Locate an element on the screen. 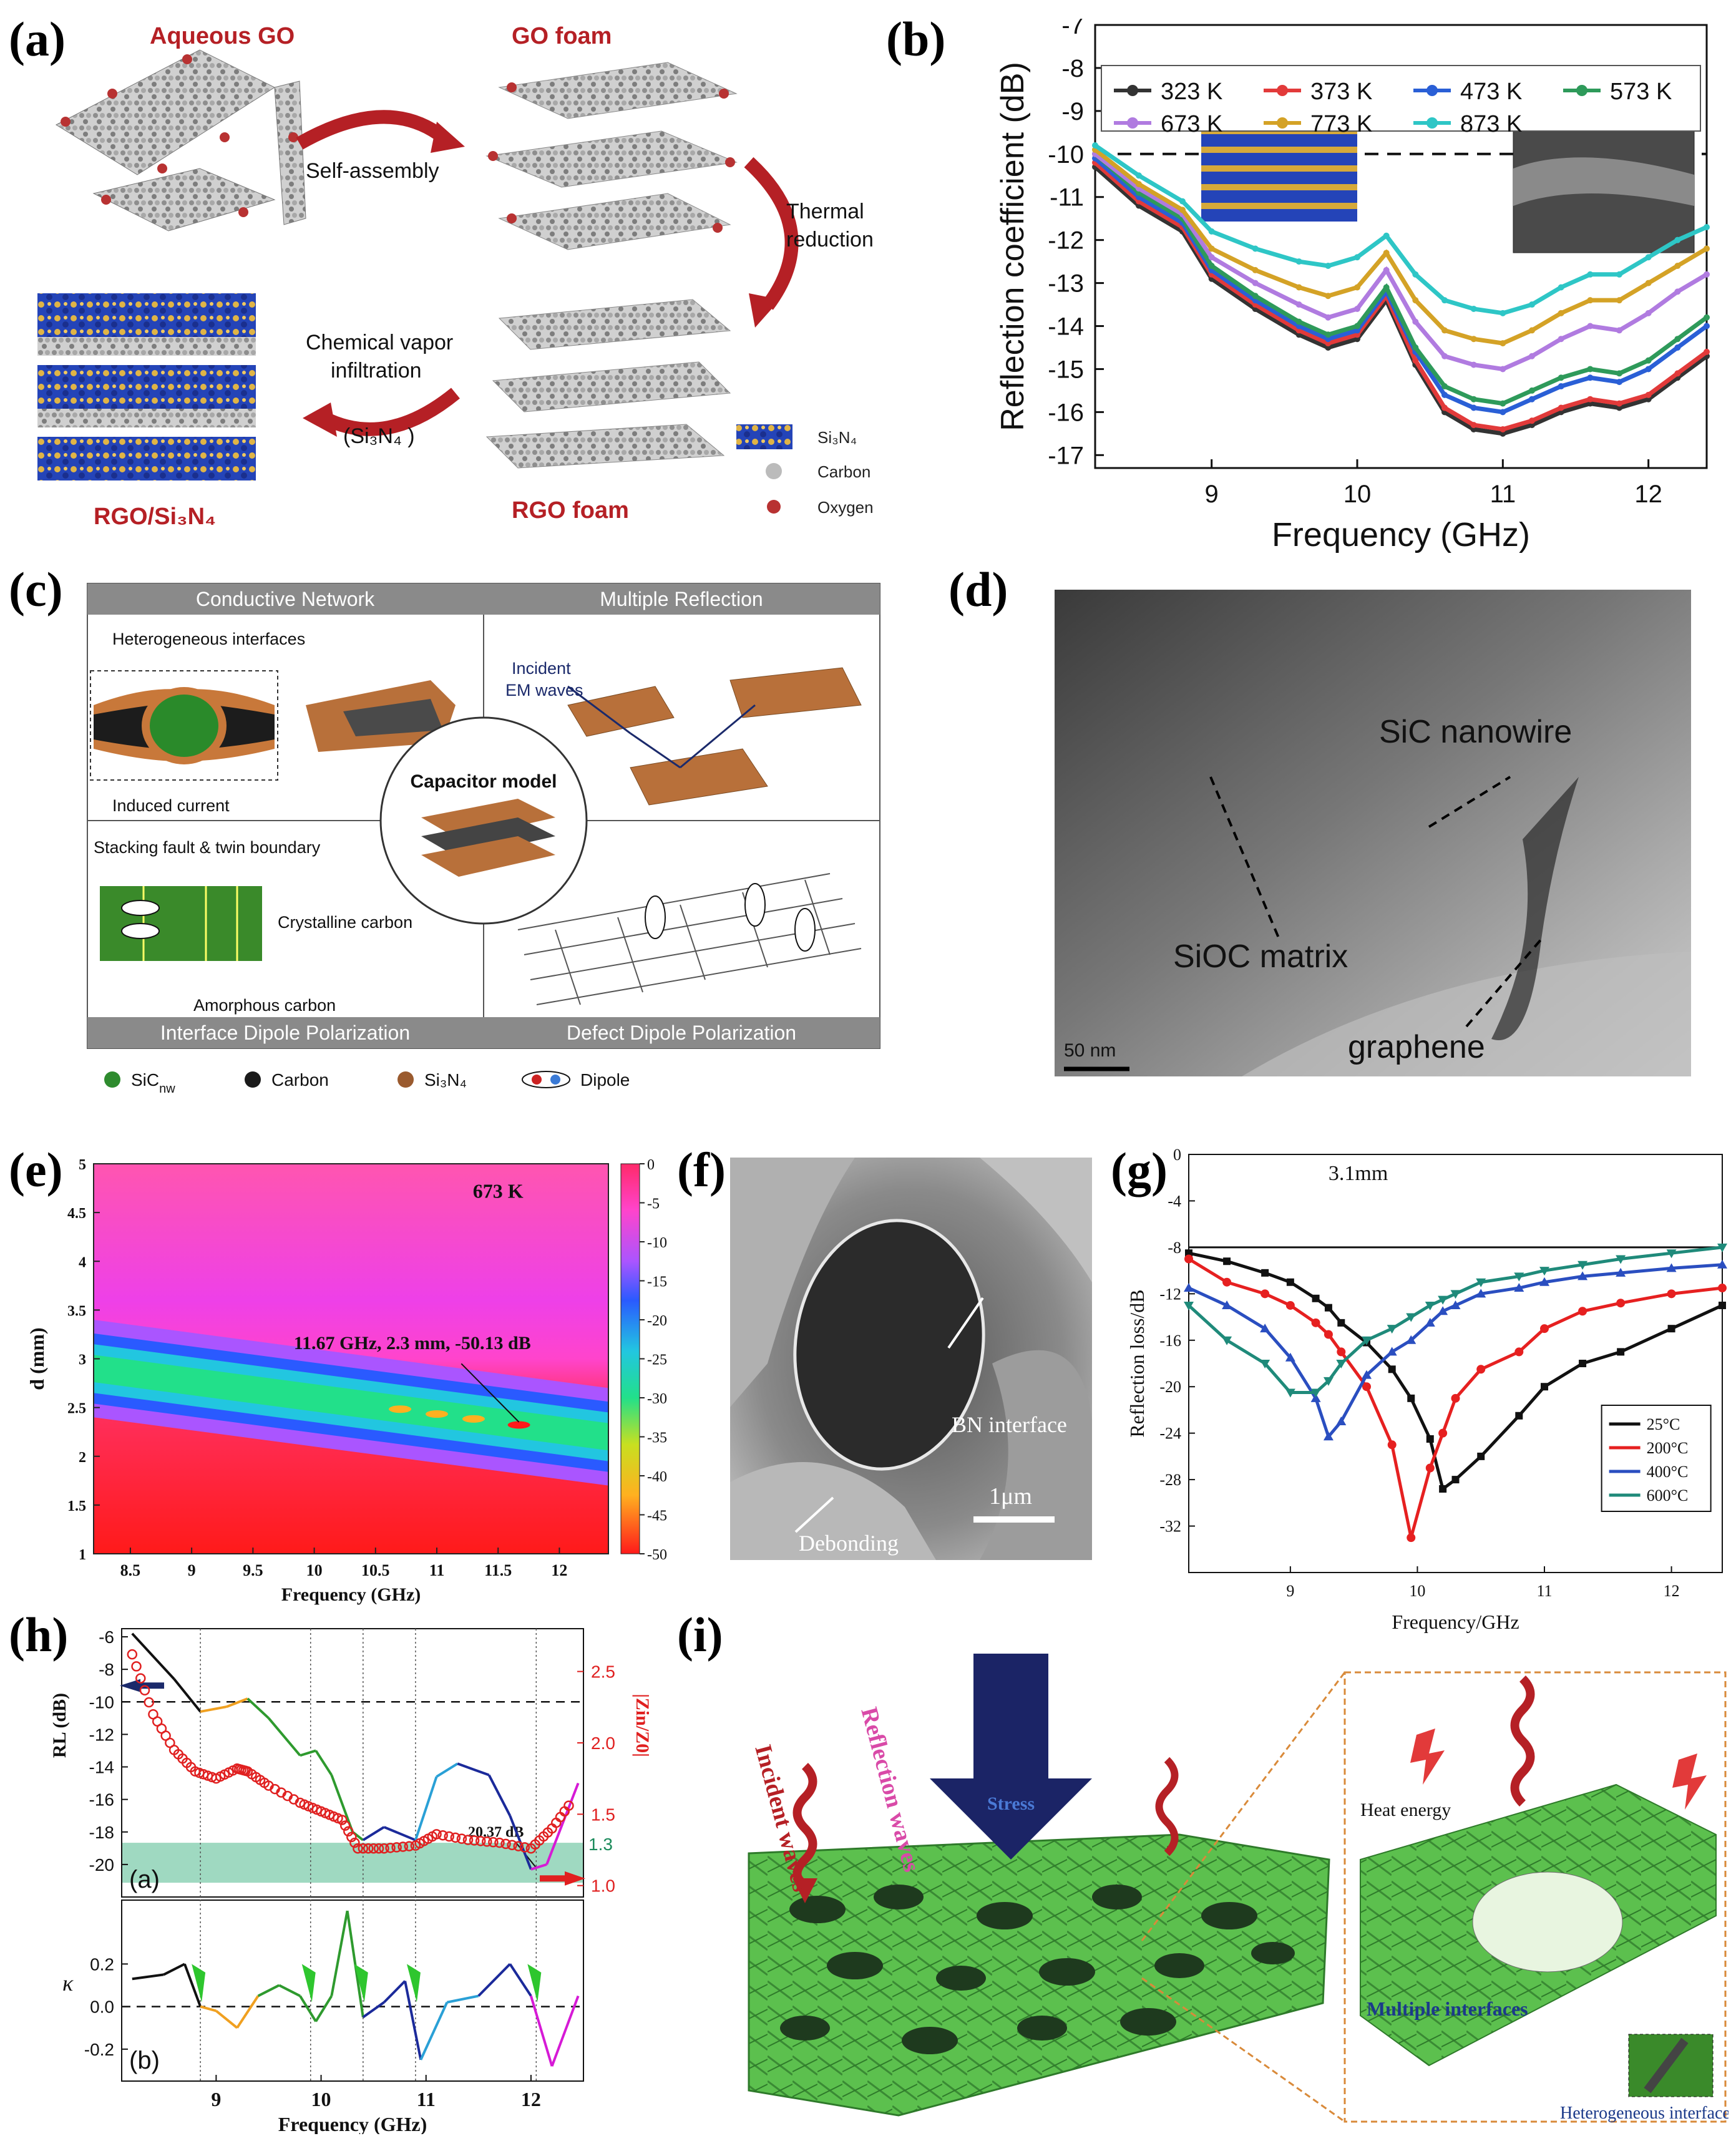  y-tick-label: 1 is located at coordinates (82, 1555).